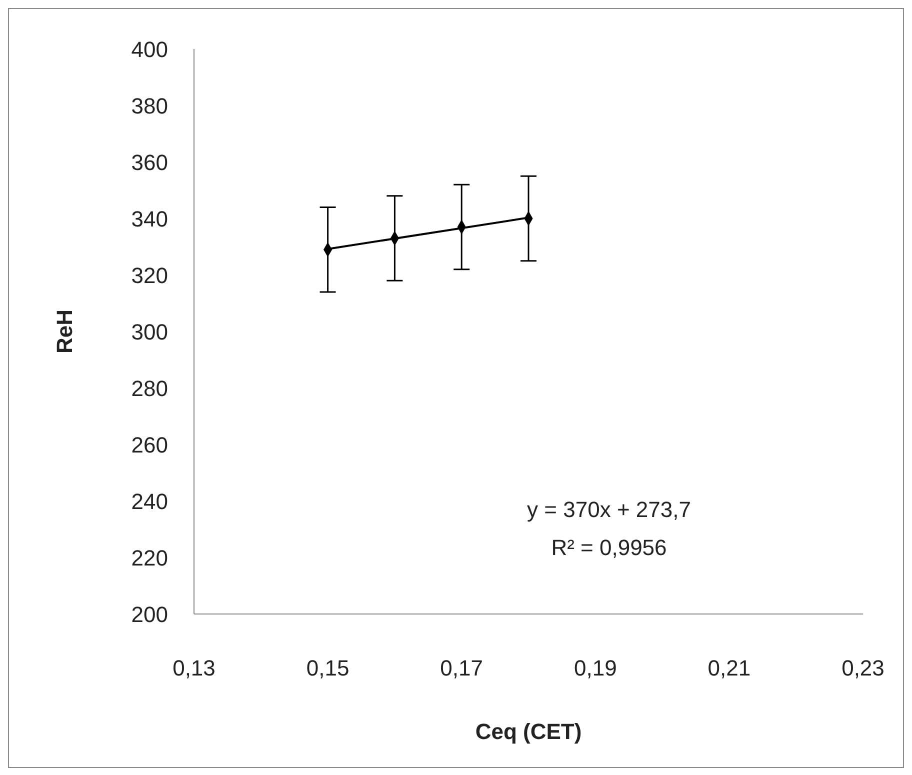  Describe the element at coordinates (729, 668) in the screenshot. I see `x-tick-label: 0,21` at that location.